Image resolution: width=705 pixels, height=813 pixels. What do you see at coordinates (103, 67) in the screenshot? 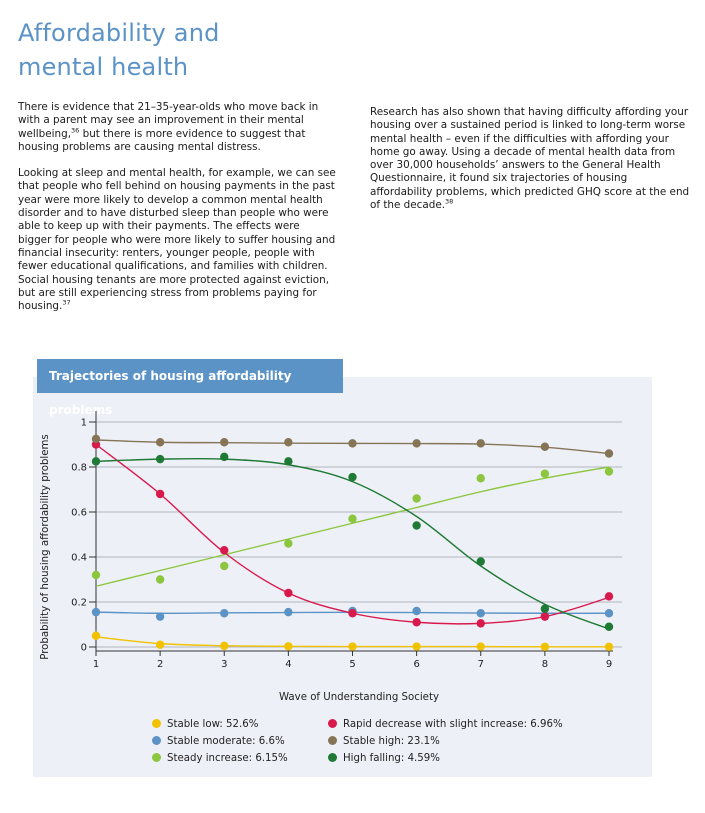
I see `title-line-2: mental health` at bounding box center [103, 67].